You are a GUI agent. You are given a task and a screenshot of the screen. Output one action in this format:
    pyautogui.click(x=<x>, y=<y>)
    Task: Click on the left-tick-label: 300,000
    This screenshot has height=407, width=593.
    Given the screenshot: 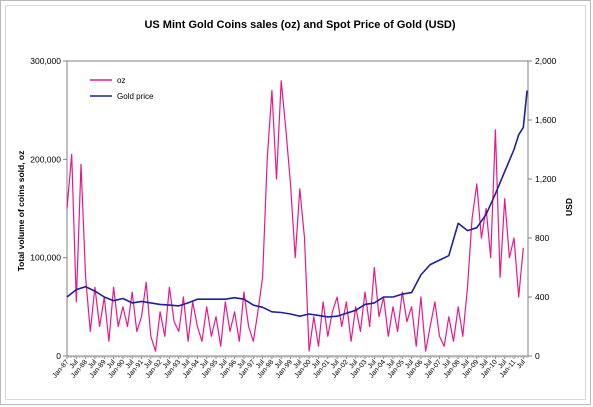 What is the action you would take?
    pyautogui.click(x=45, y=61)
    